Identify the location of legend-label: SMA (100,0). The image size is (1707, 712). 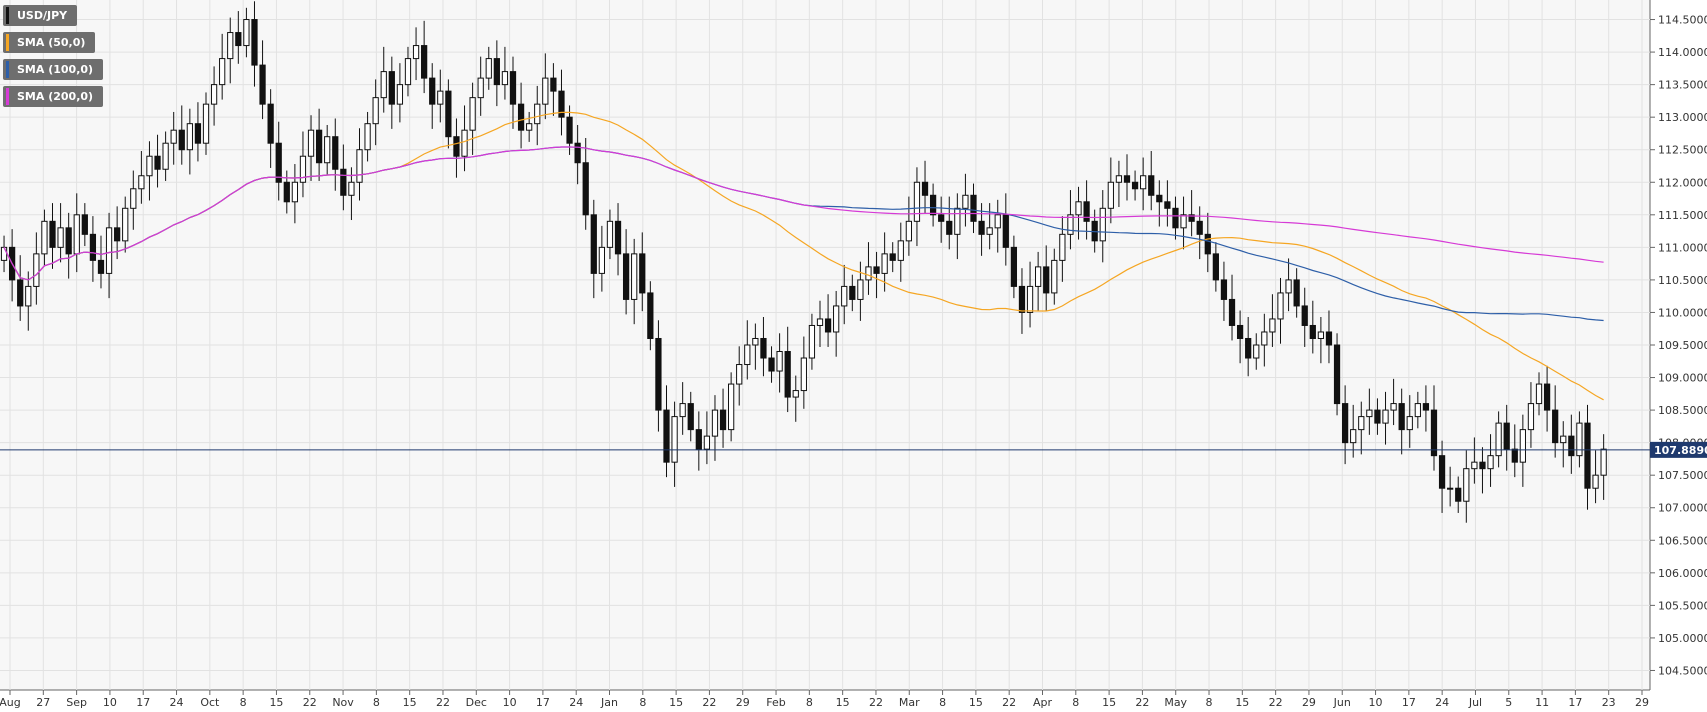
(55, 69).